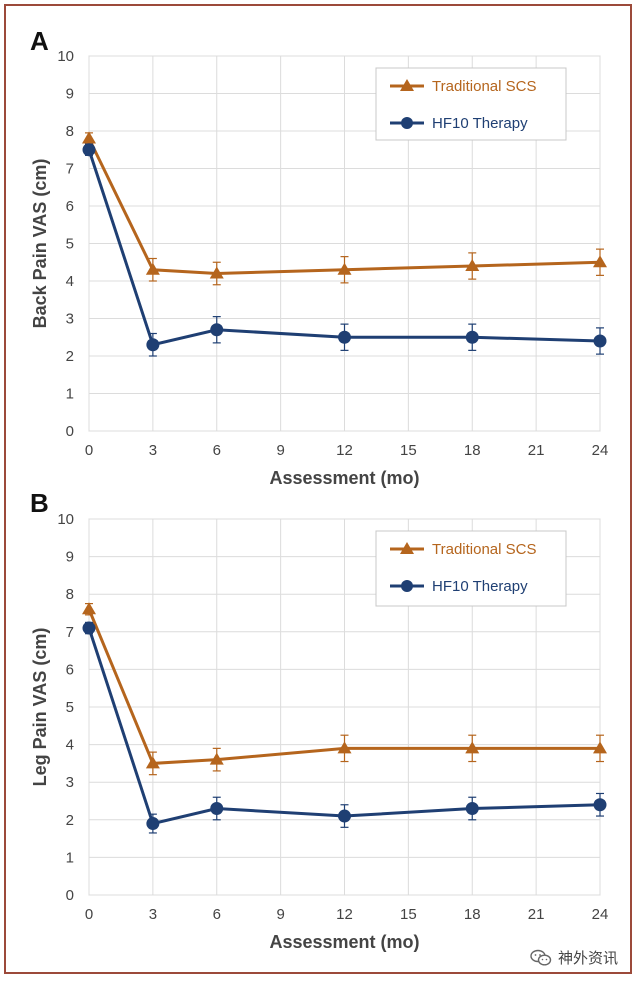  What do you see at coordinates (40, 244) in the screenshot?
I see `y-axis-title: Back Pain VAS (cm)` at bounding box center [40, 244].